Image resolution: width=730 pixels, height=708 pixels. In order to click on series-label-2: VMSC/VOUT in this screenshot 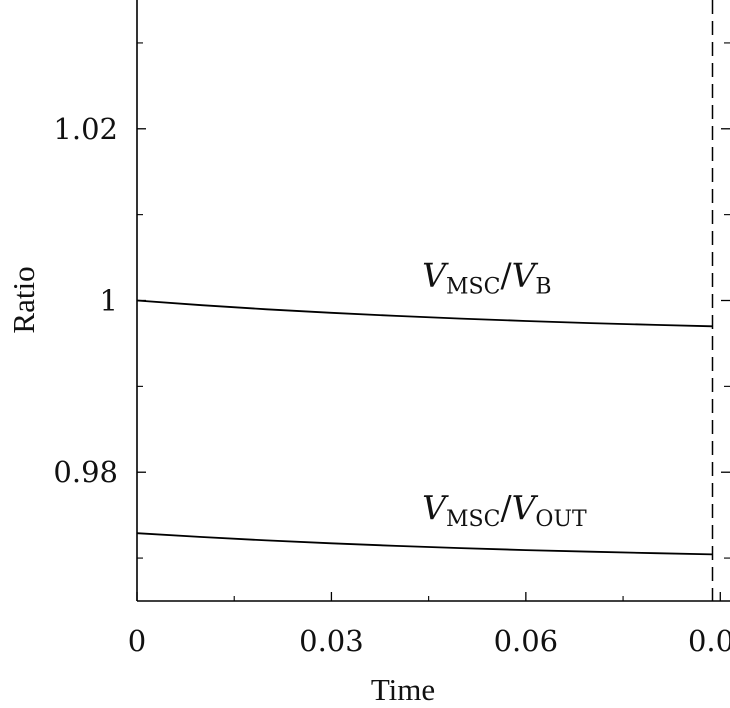, I will do `click(504, 510)`.